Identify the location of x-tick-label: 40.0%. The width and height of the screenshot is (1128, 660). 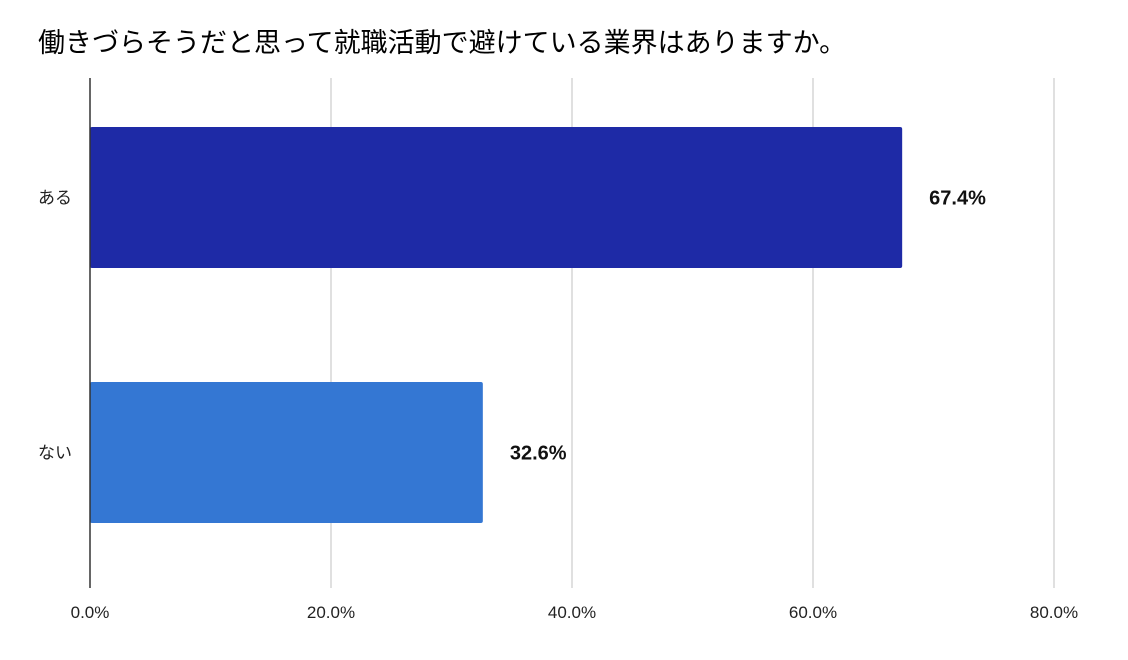
(572, 612).